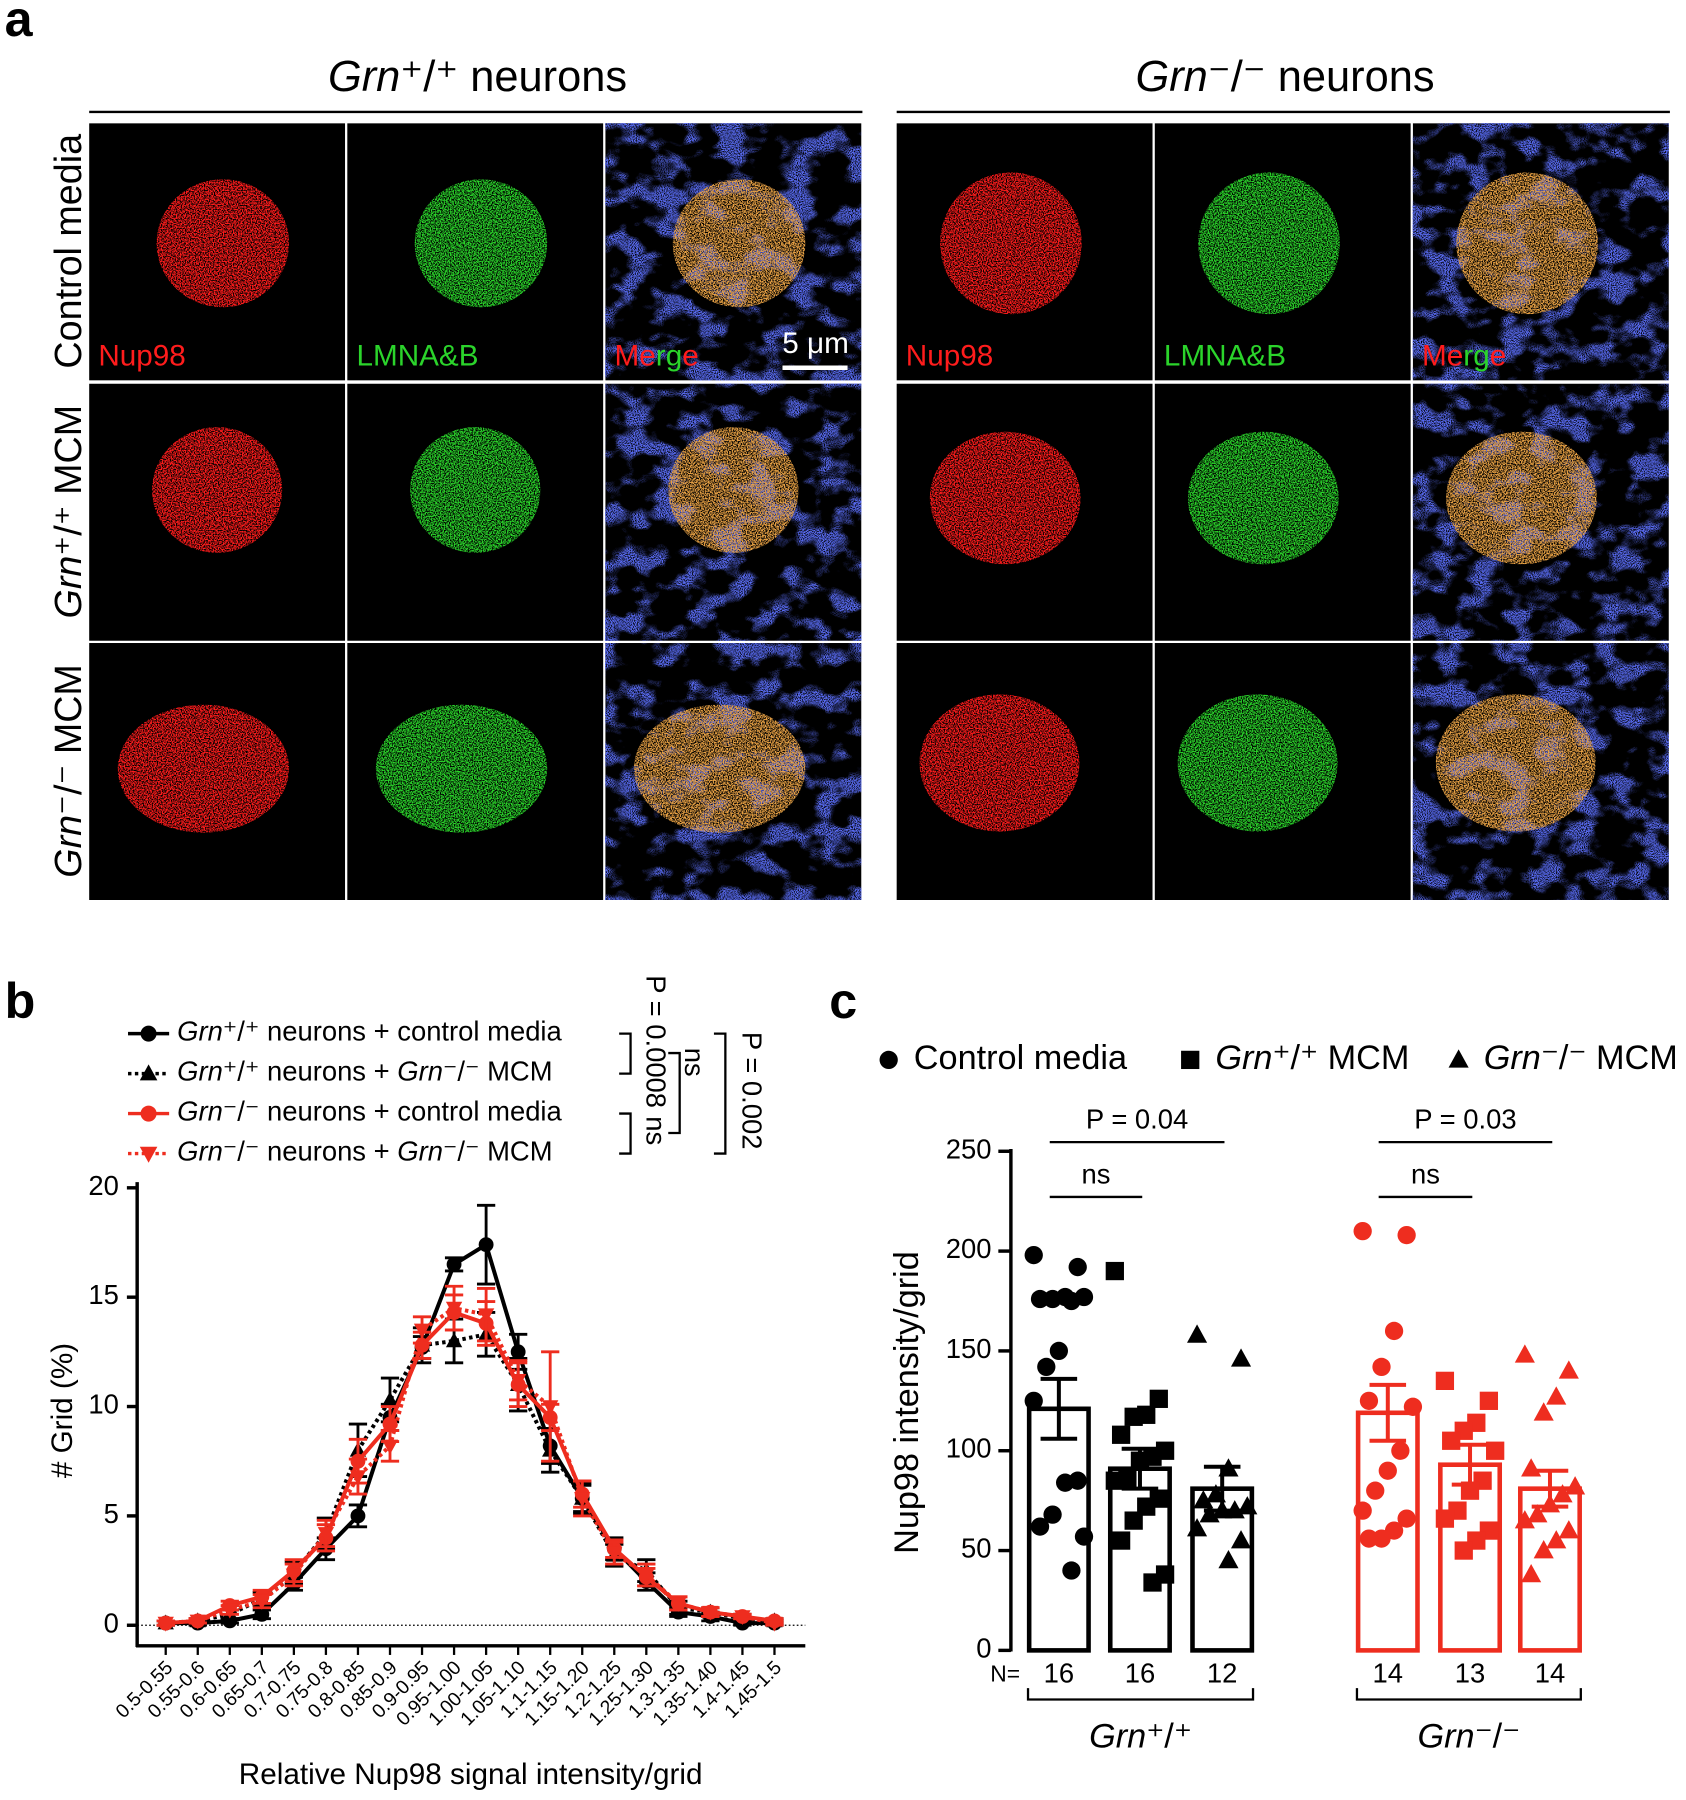 Image resolution: width=1686 pixels, height=1800 pixels. What do you see at coordinates (68, 251) in the screenshot?
I see `row-label: Control media` at bounding box center [68, 251].